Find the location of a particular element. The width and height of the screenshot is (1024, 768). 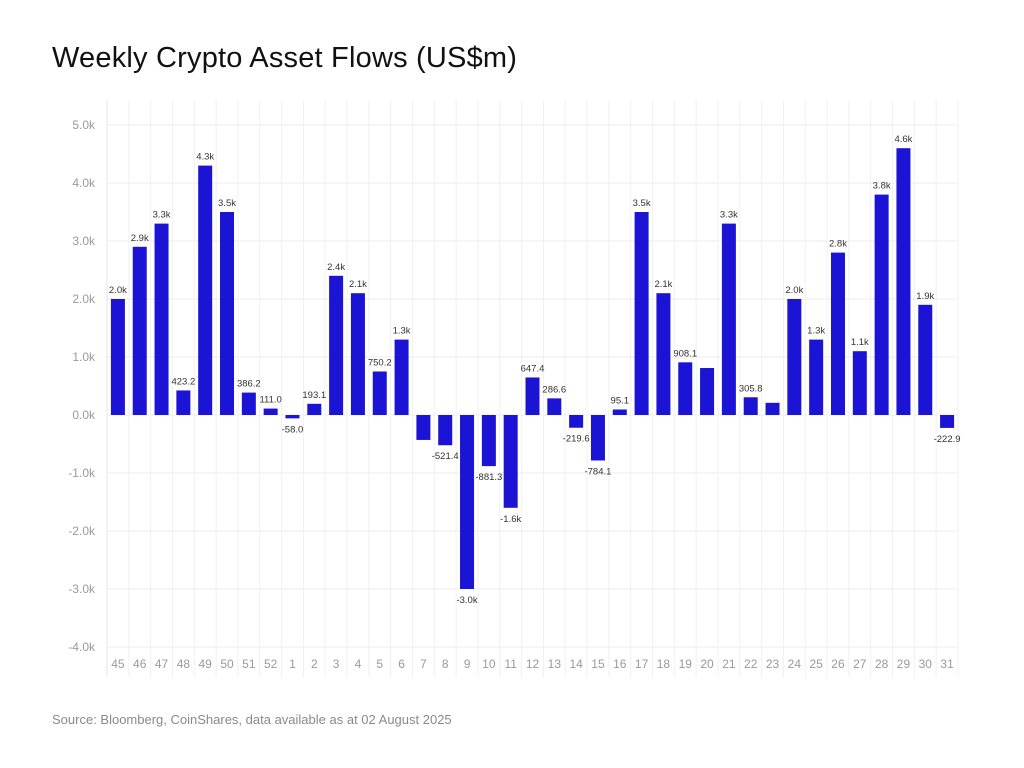

data-label: 2.1k is located at coordinates (663, 284).